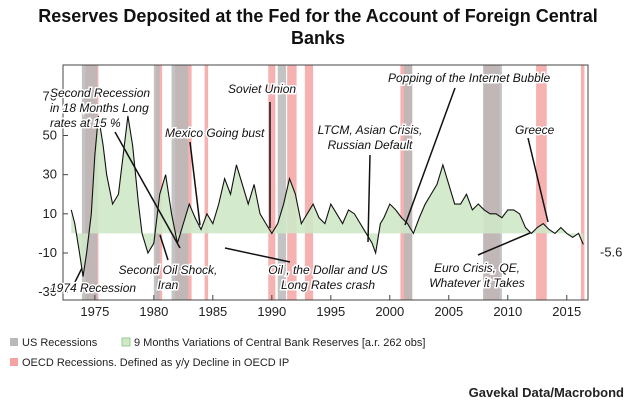  What do you see at coordinates (477, 268) in the screenshot?
I see `annotation: Euro Crisis, QE,` at bounding box center [477, 268].